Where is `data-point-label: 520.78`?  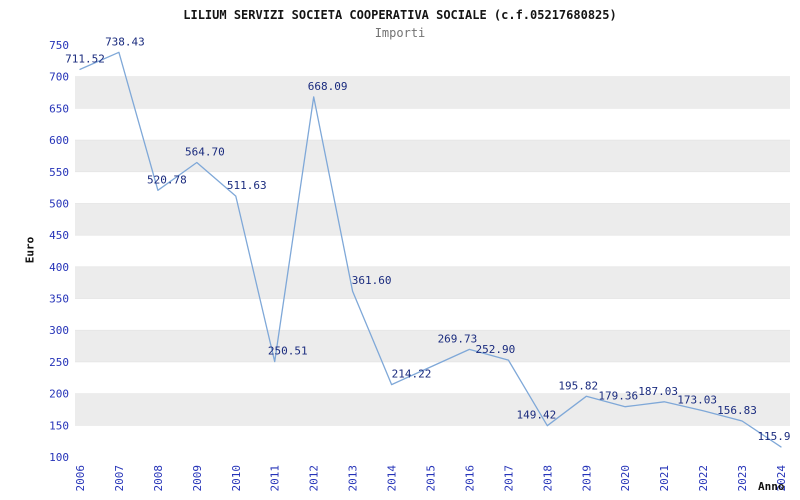 data-point-label: 520.78 is located at coordinates (167, 179).